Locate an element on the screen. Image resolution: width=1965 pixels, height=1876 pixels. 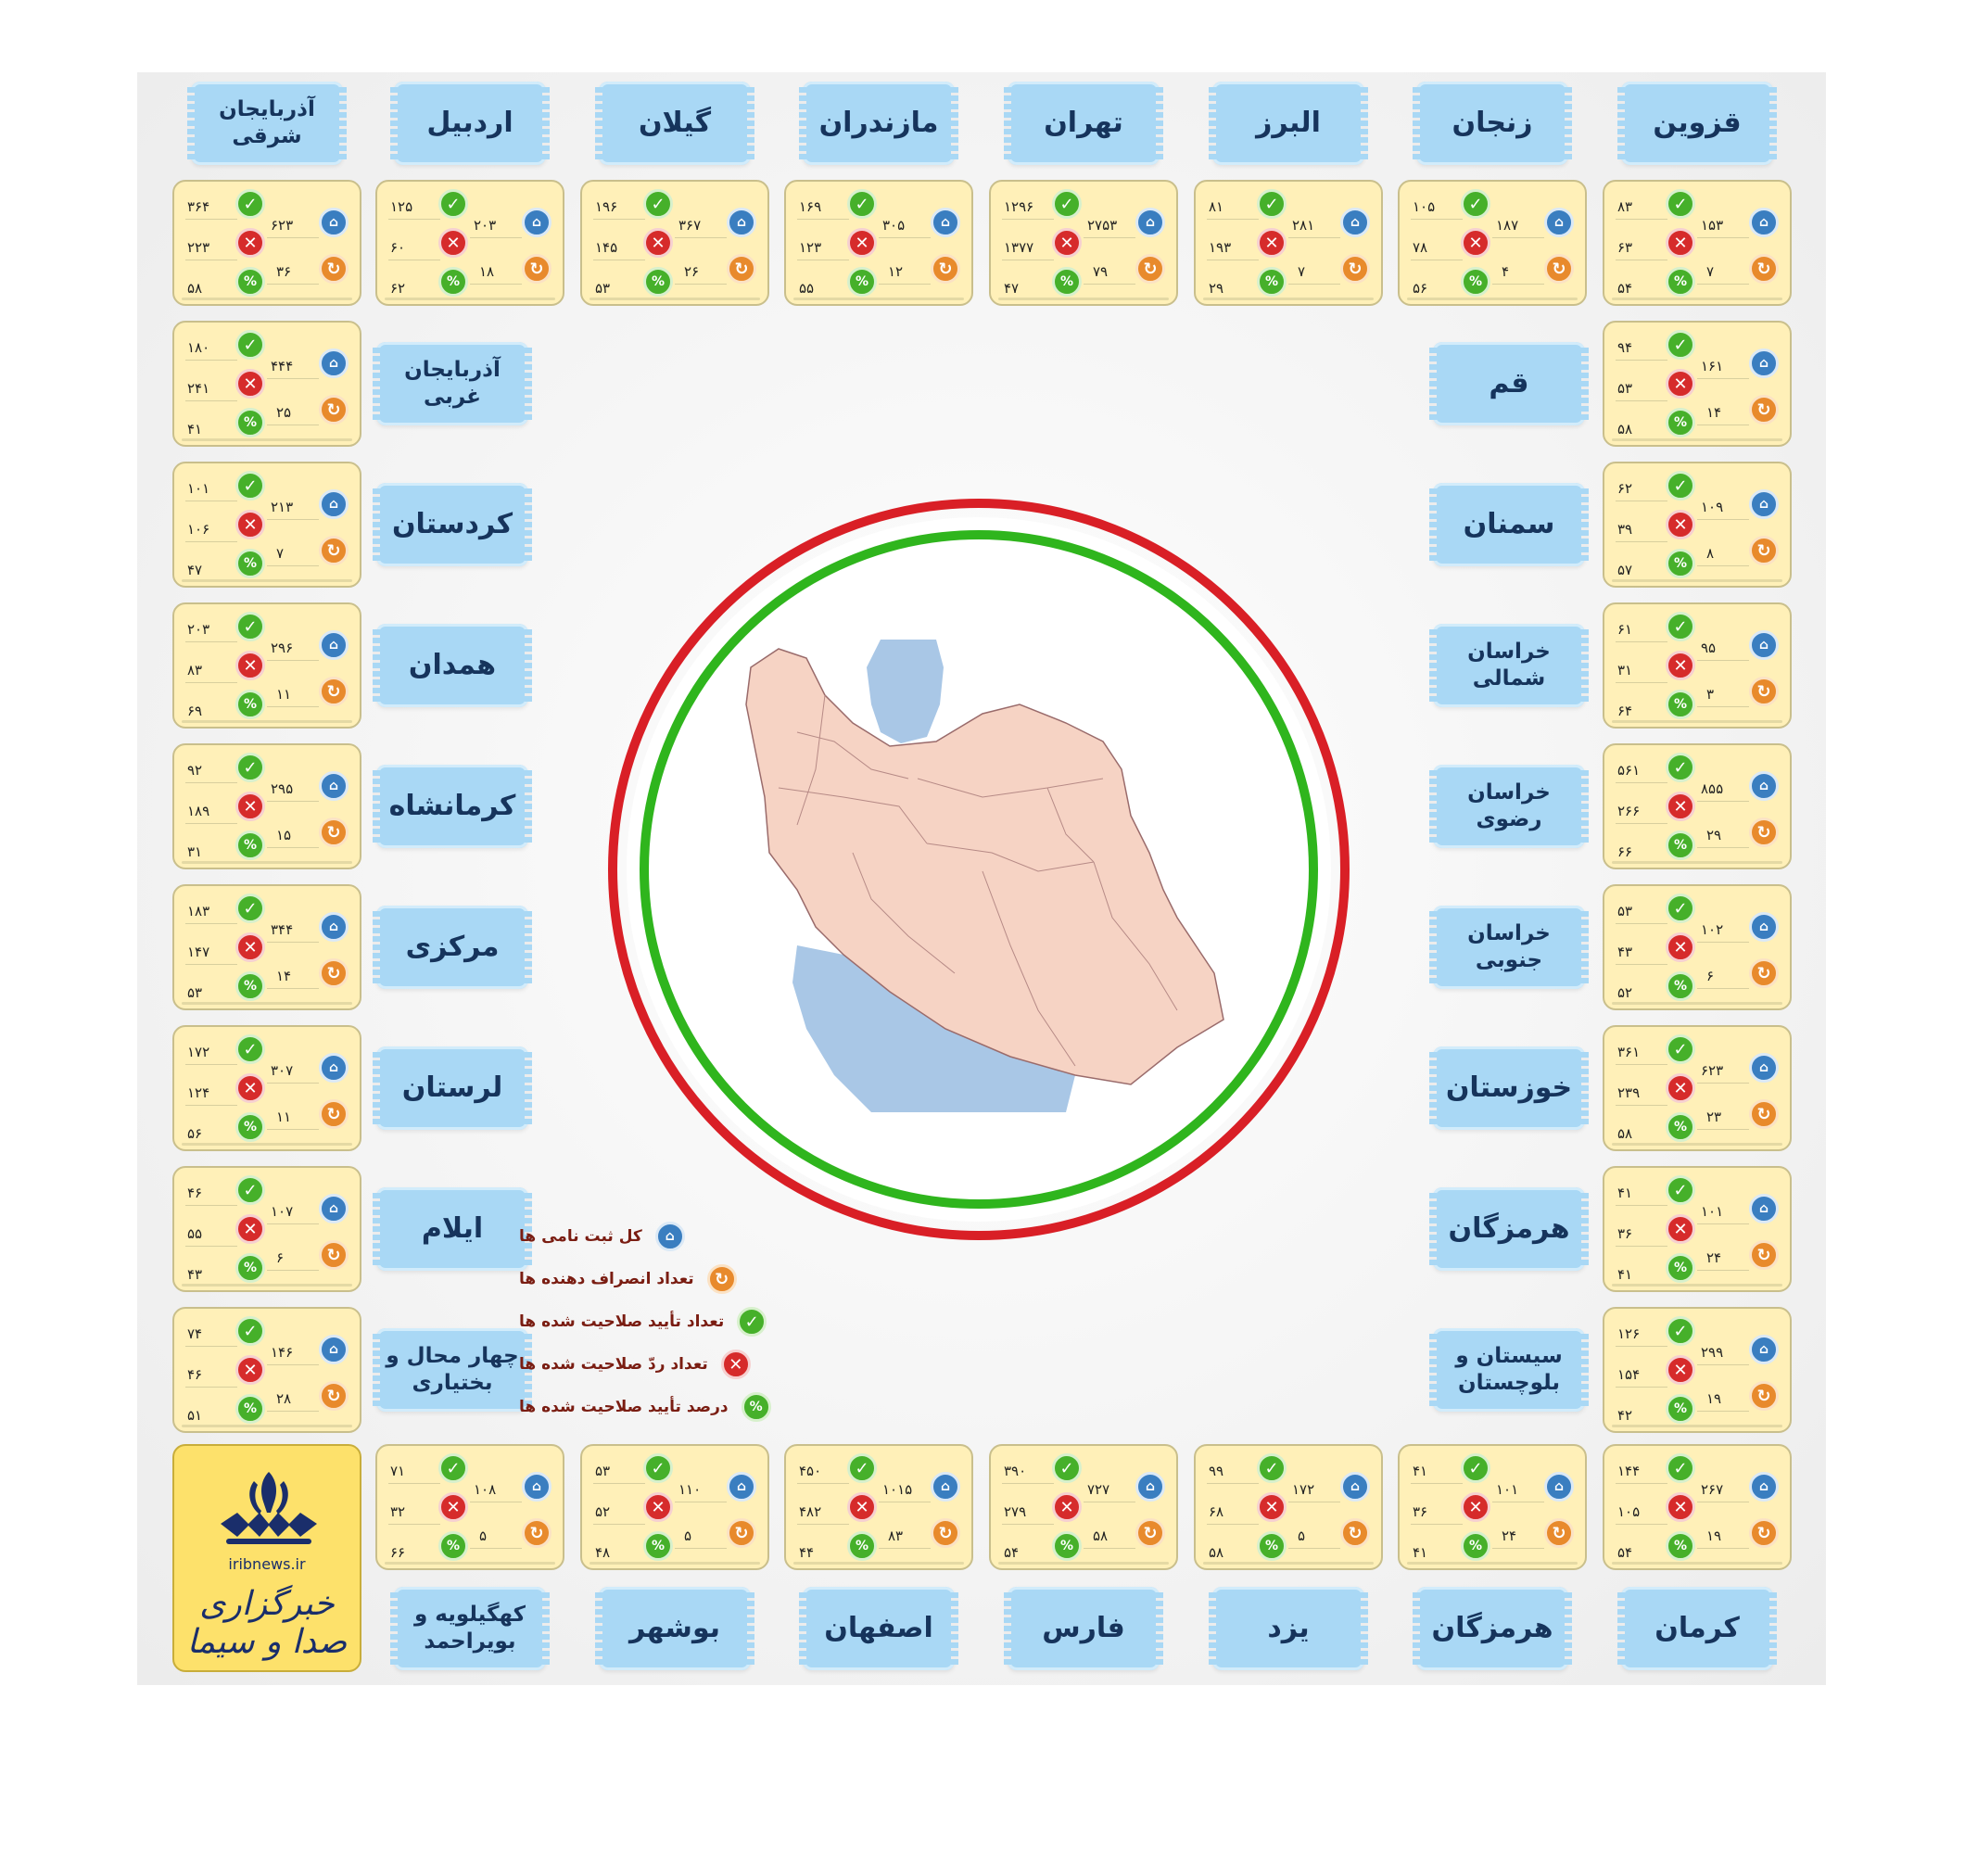
value-withdrawn: ۳۶ is located at coordinates (284, 272).